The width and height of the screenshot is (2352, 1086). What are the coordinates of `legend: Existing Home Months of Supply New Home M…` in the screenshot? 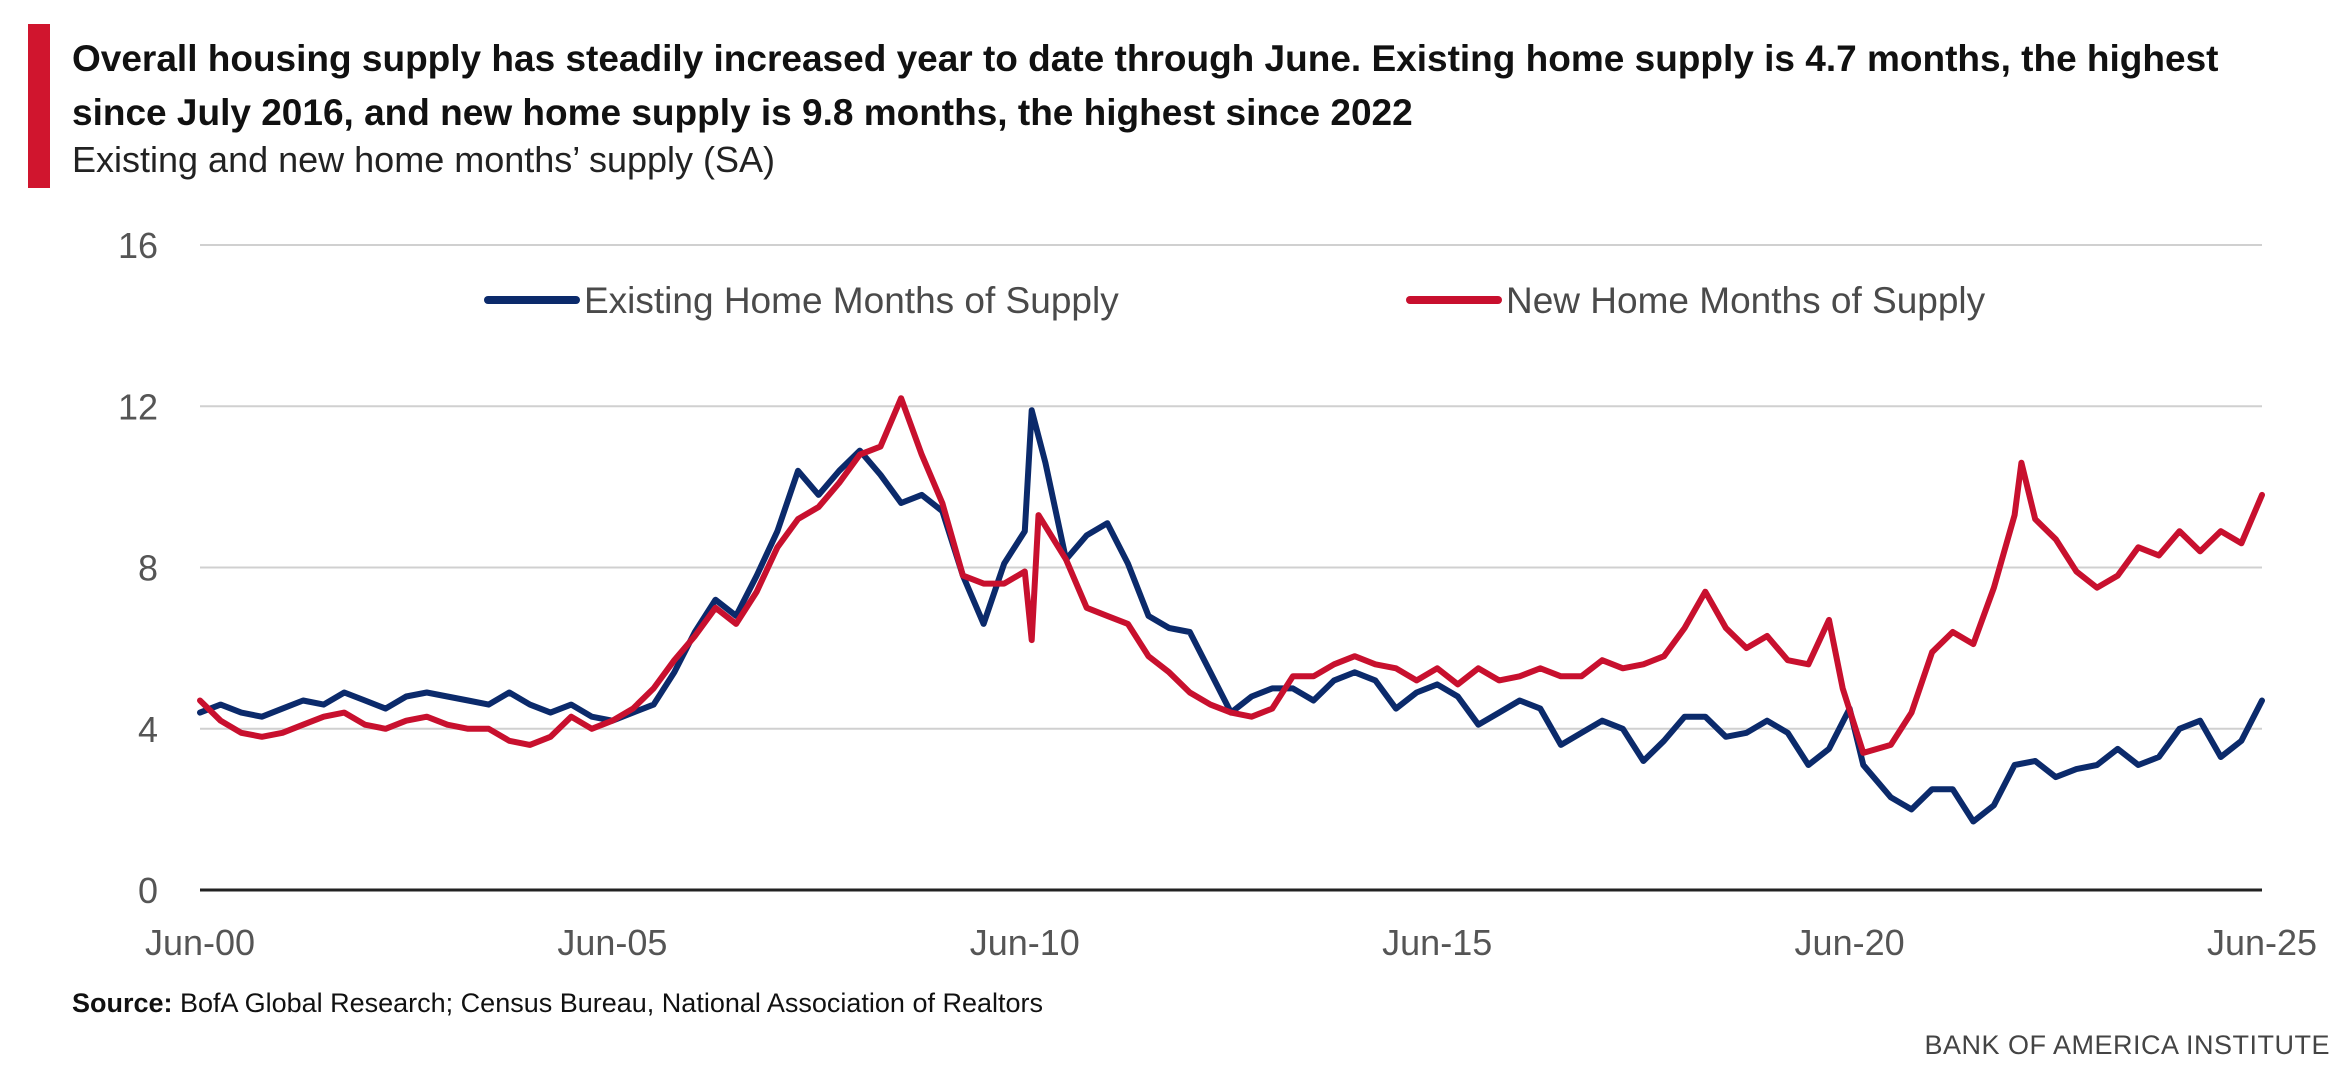 It's located at (1235, 300).